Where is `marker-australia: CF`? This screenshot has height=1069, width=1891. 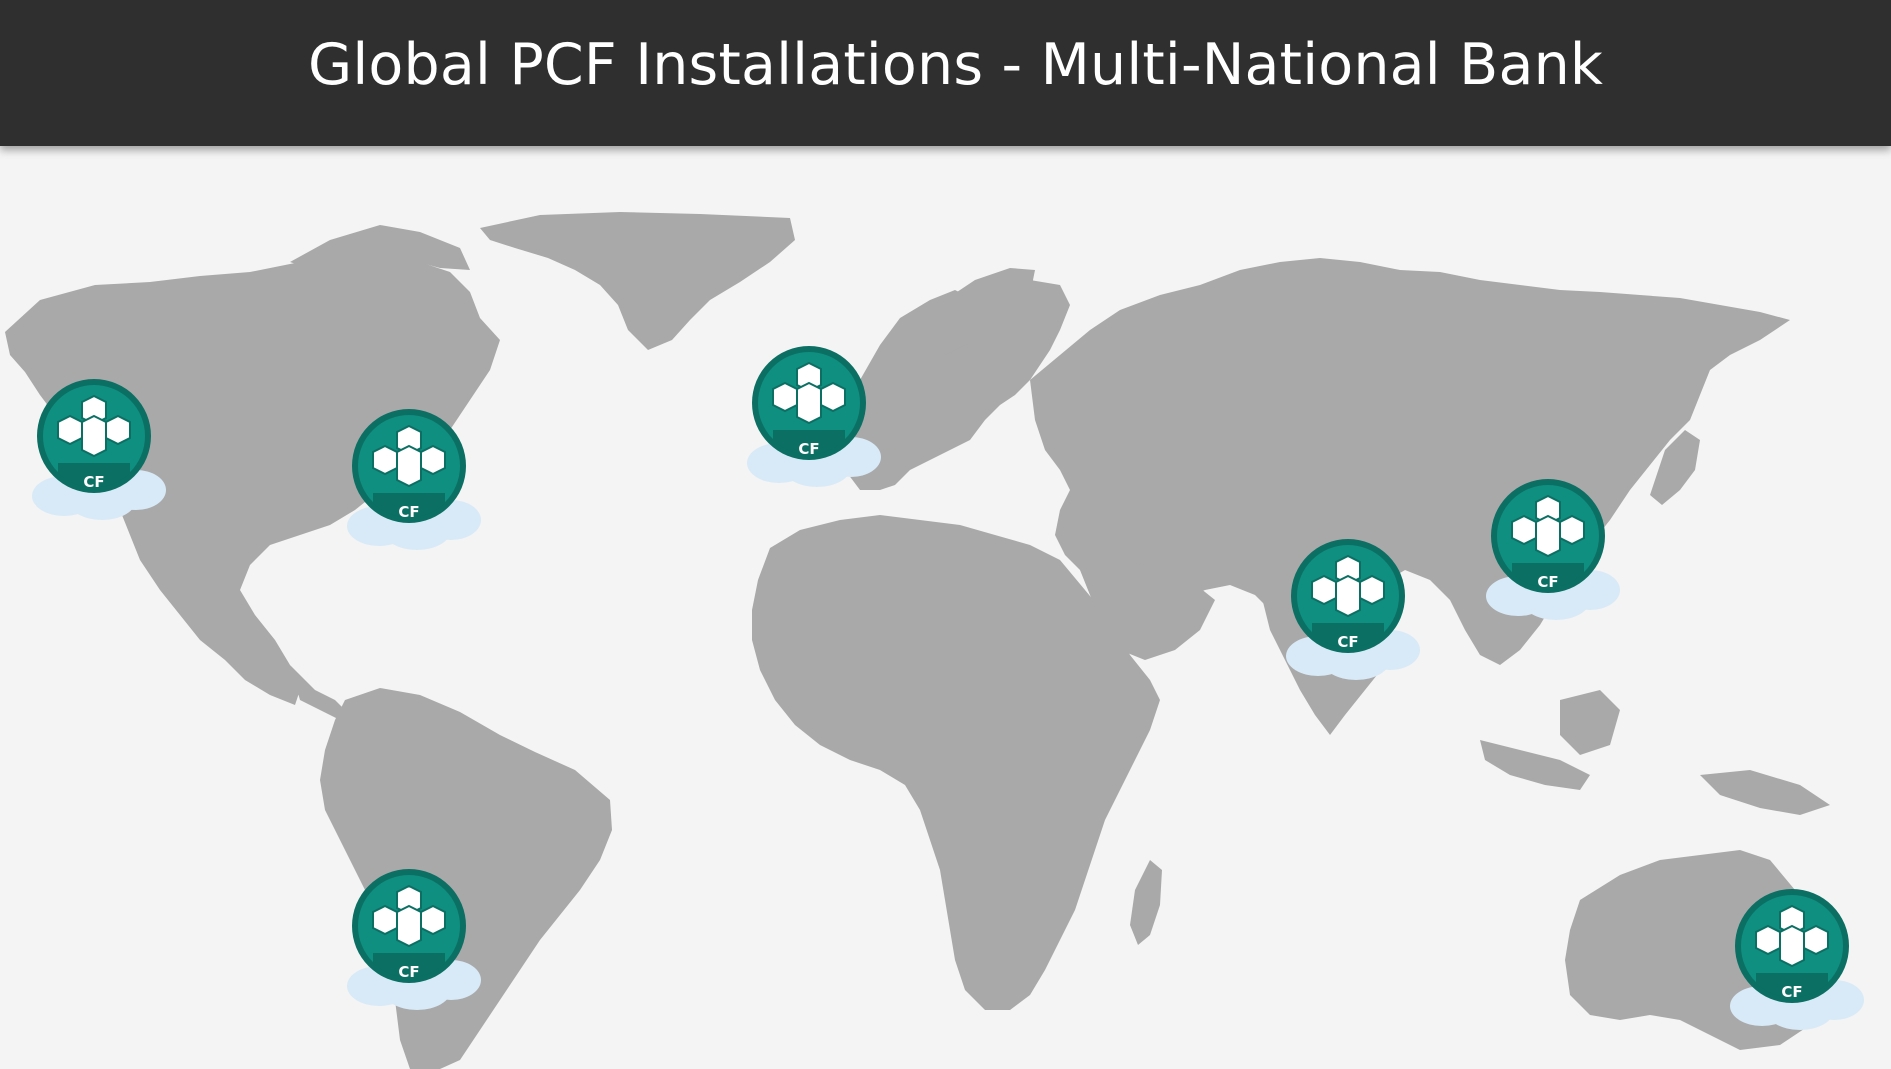
marker-australia: CF is located at coordinates (1797, 963).